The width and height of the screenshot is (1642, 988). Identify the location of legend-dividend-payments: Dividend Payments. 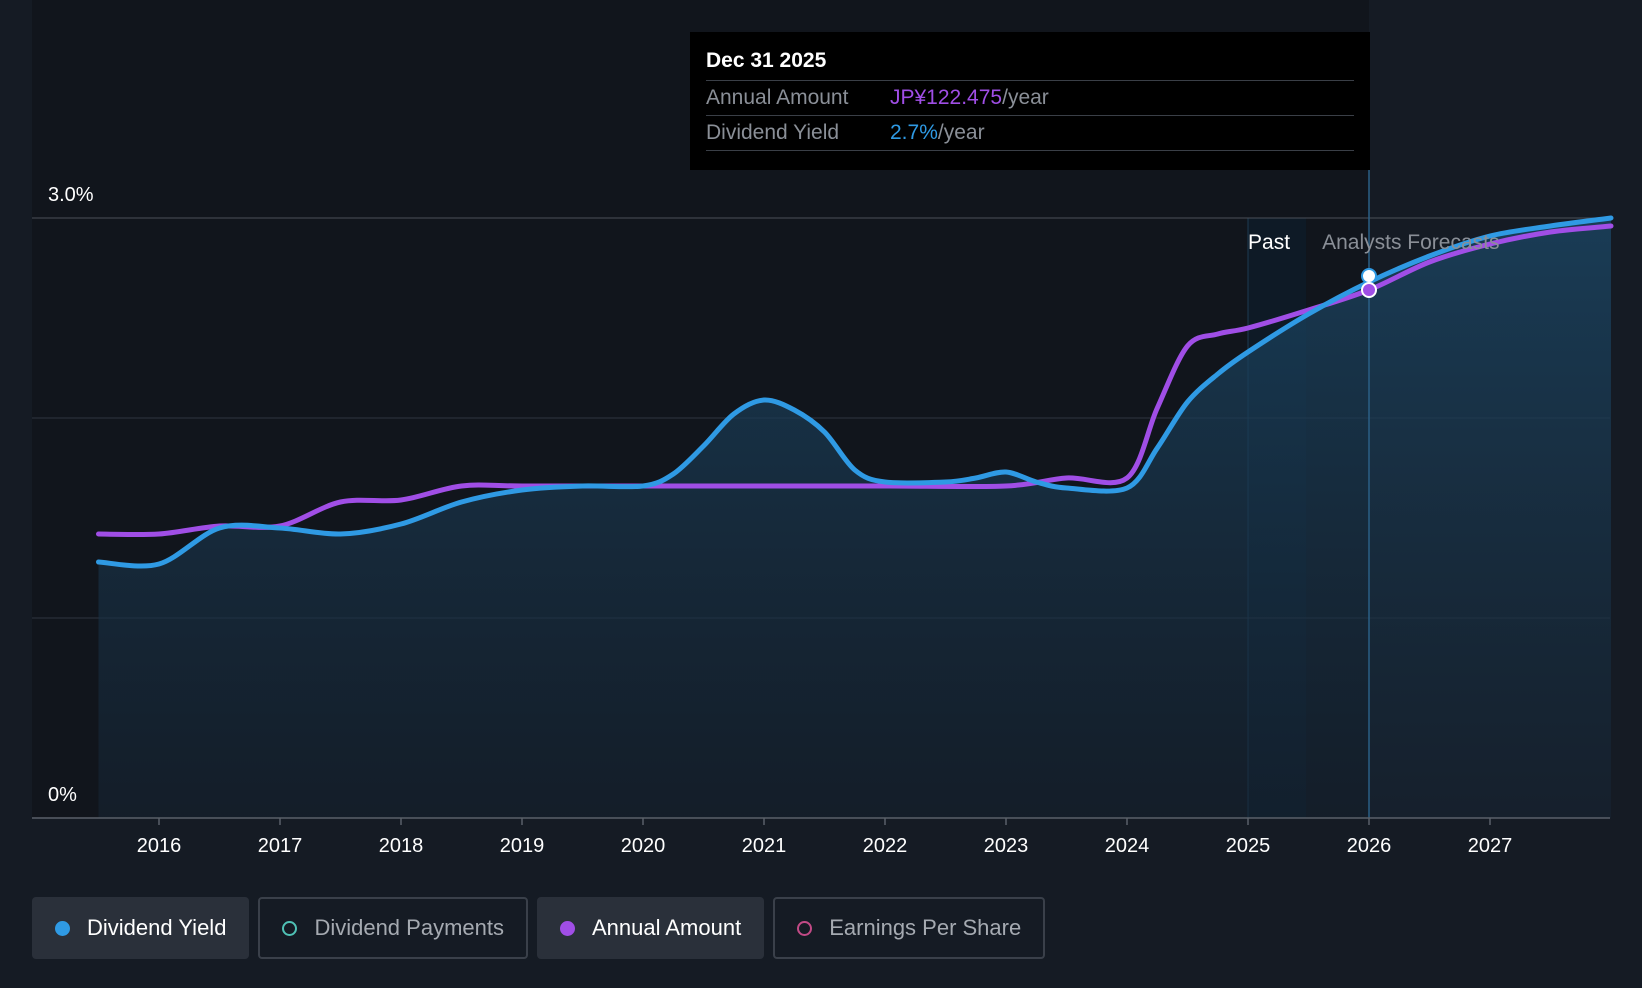
(393, 928).